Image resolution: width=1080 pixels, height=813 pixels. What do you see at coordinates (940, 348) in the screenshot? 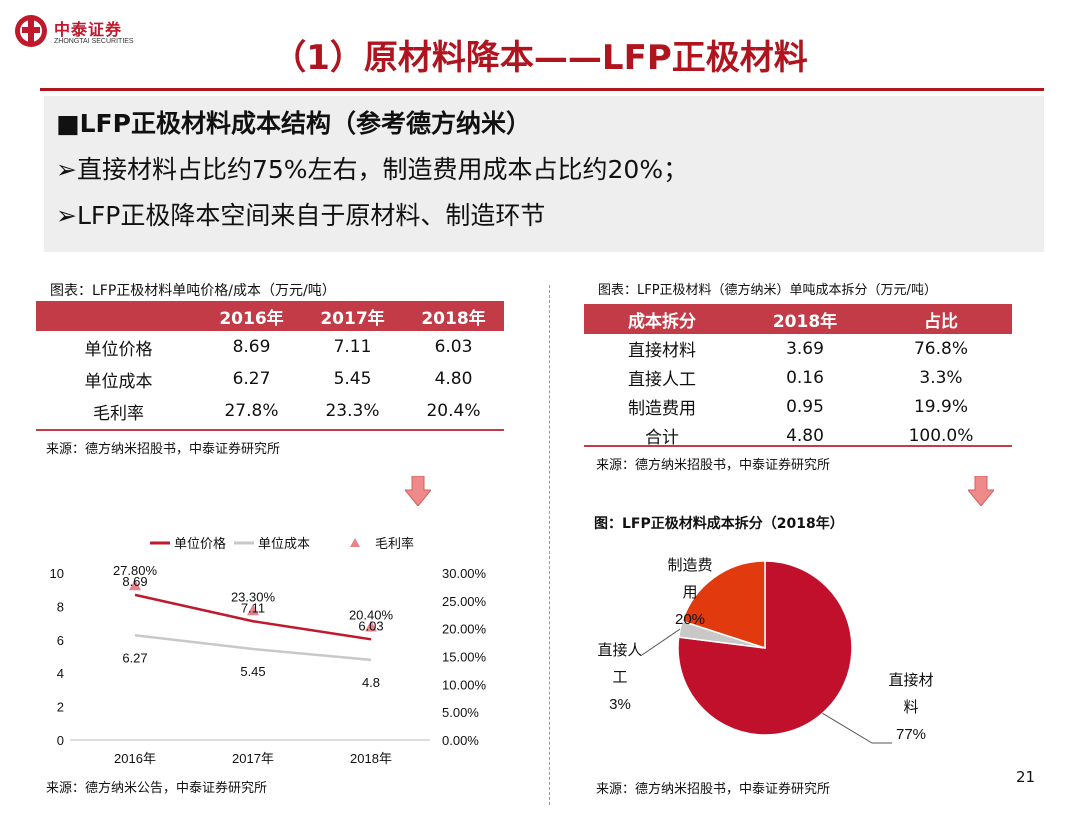
I see `table-cell: 76.8%` at bounding box center [940, 348].